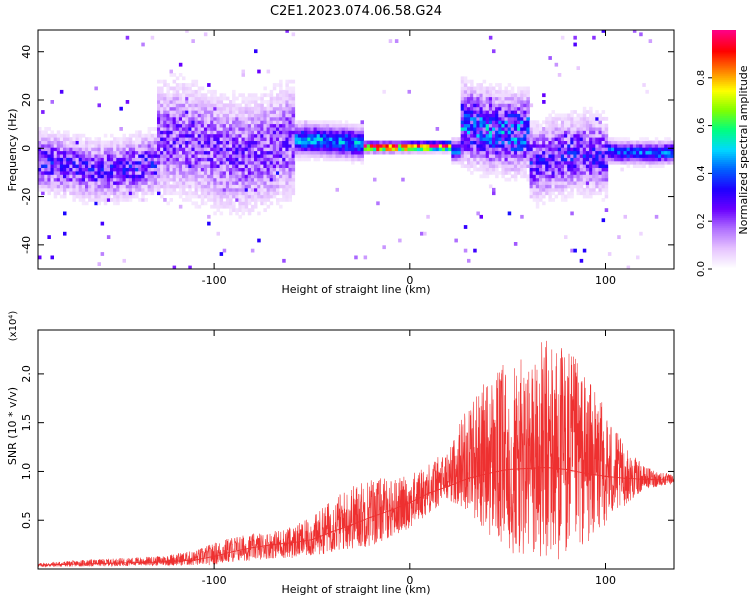 This screenshot has height=600, width=750. I want to click on snr-x-tick-label: 100, so click(605, 580).